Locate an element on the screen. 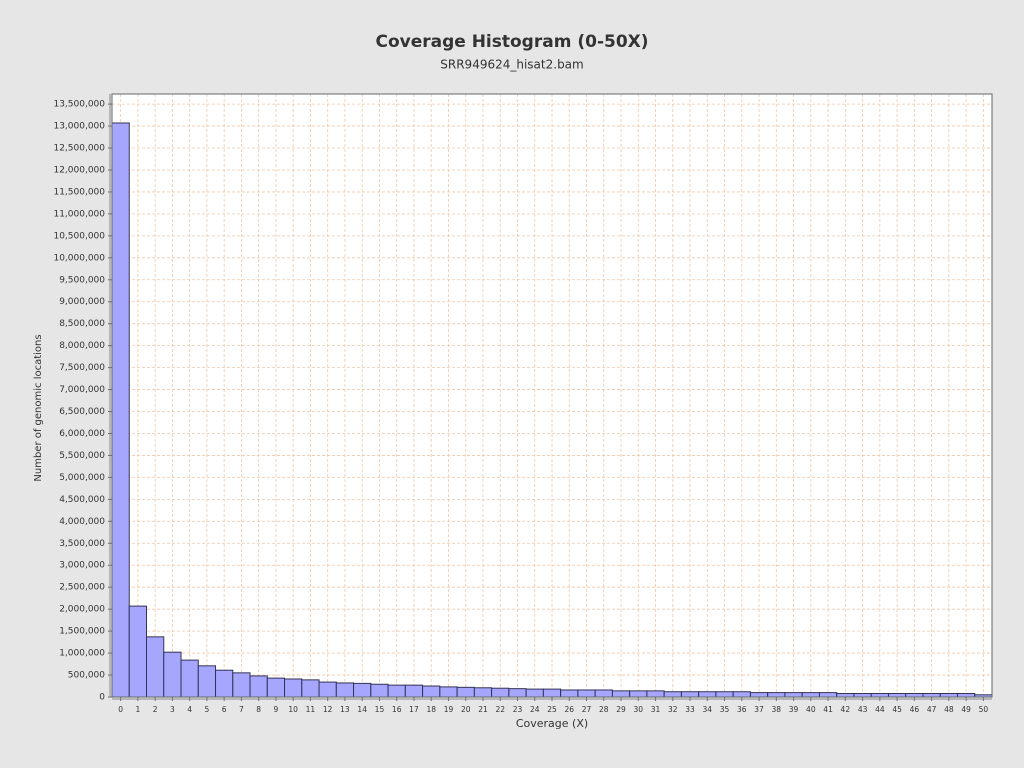  x-tick-label: 7 is located at coordinates (241, 709).